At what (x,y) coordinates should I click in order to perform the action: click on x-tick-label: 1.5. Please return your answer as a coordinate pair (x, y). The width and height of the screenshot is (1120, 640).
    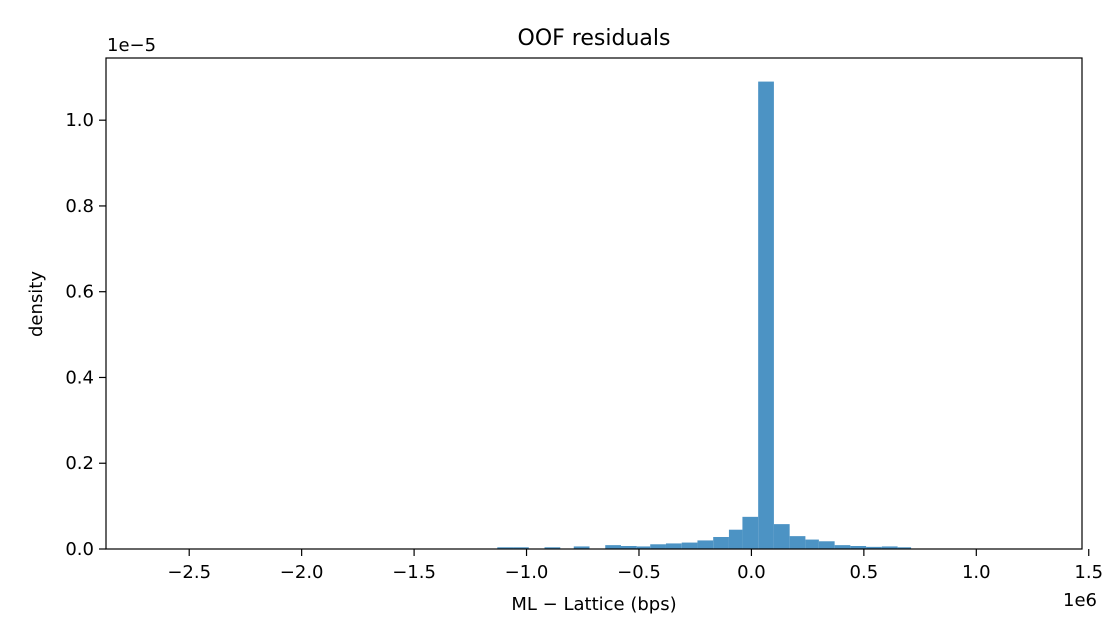
    Looking at the image, I should click on (1088, 572).